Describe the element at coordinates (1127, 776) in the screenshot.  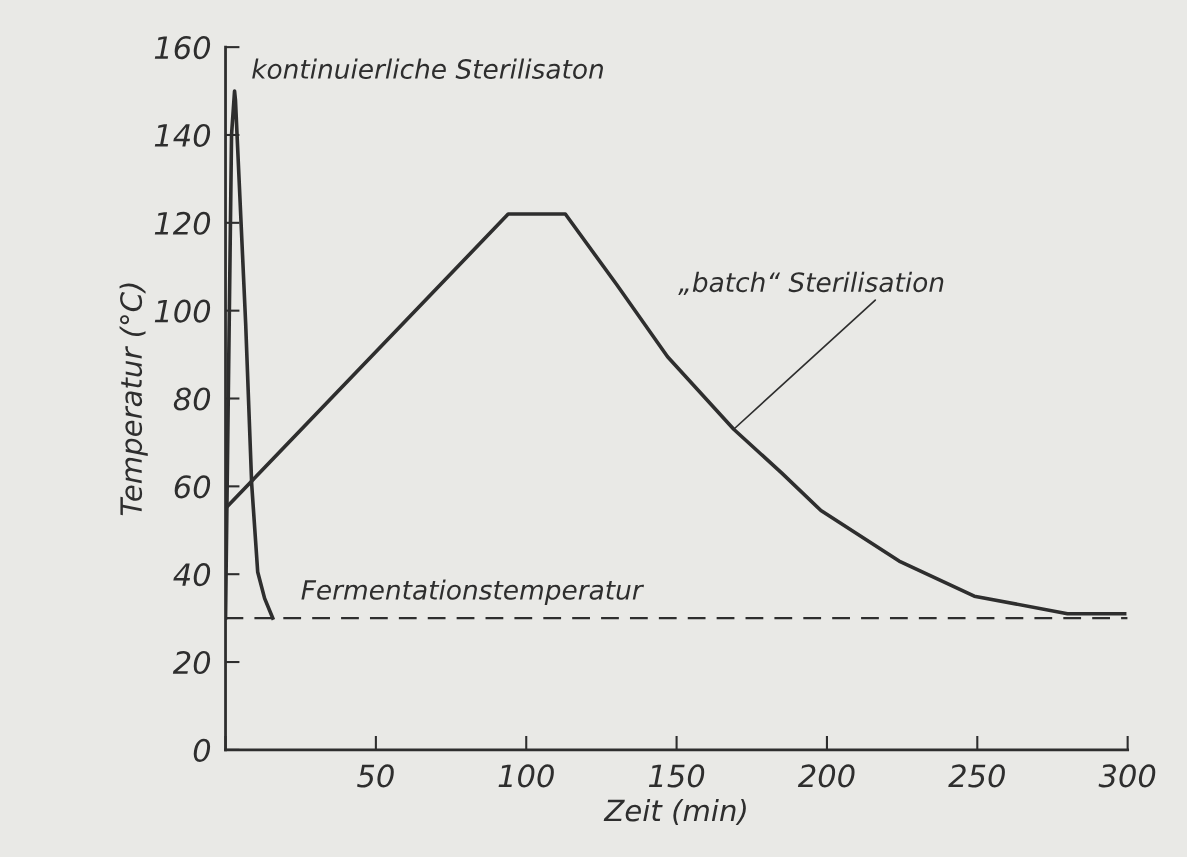
I see `x-tick-label: 300` at that location.